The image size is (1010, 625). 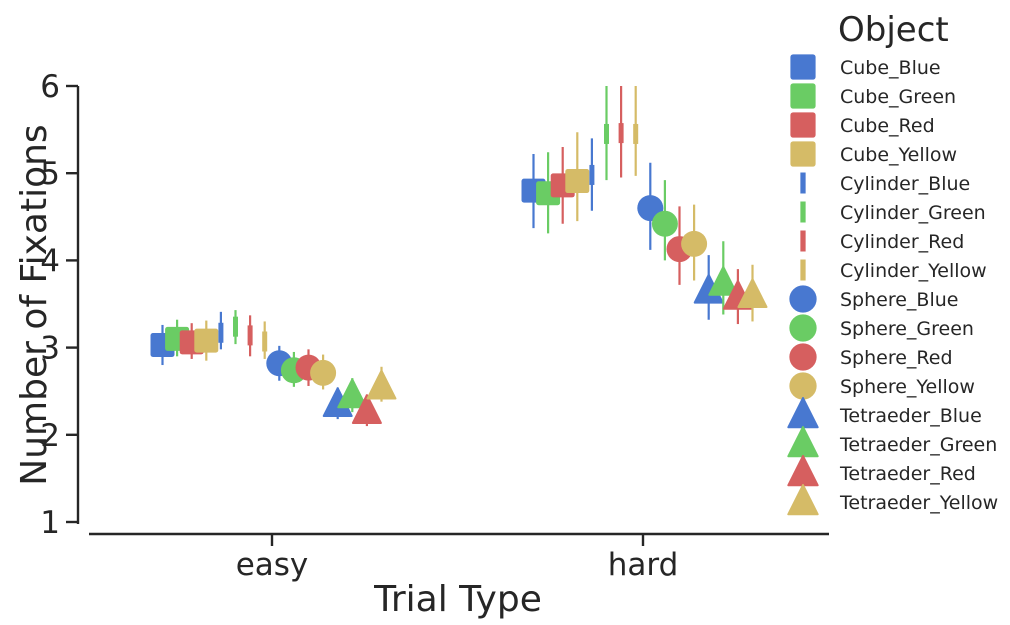 I want to click on legend-label: Sphere_Blue, so click(x=899, y=300).